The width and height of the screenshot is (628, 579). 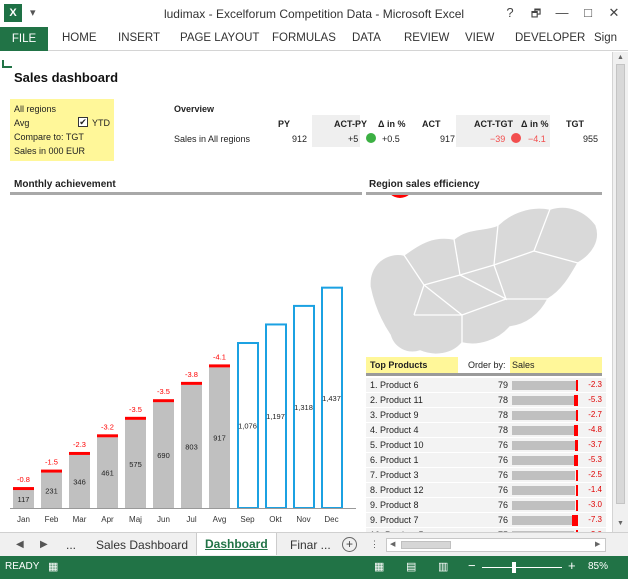 I want to click on add-sheet-icon: +, so click(x=349, y=544).